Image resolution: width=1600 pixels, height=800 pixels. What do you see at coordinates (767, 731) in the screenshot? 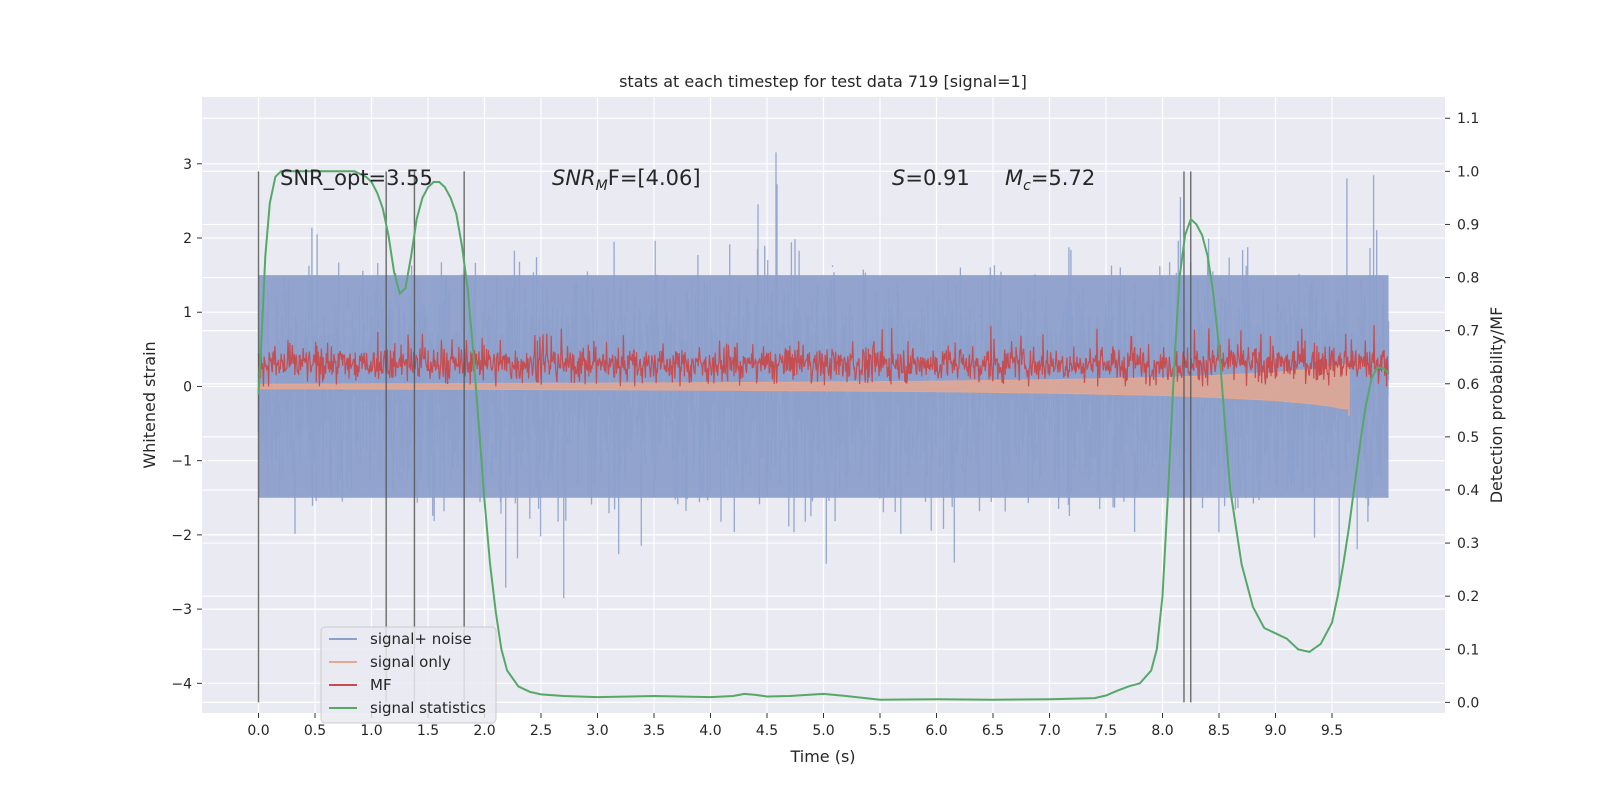
I see `x-tick-label-9: 4.5` at bounding box center [767, 731].